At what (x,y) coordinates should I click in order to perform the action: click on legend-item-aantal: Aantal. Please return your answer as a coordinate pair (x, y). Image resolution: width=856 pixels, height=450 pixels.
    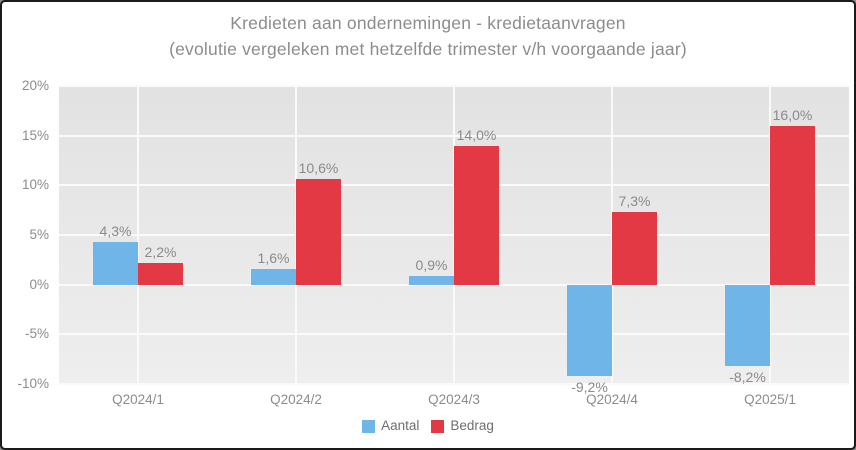
    Looking at the image, I should click on (390, 426).